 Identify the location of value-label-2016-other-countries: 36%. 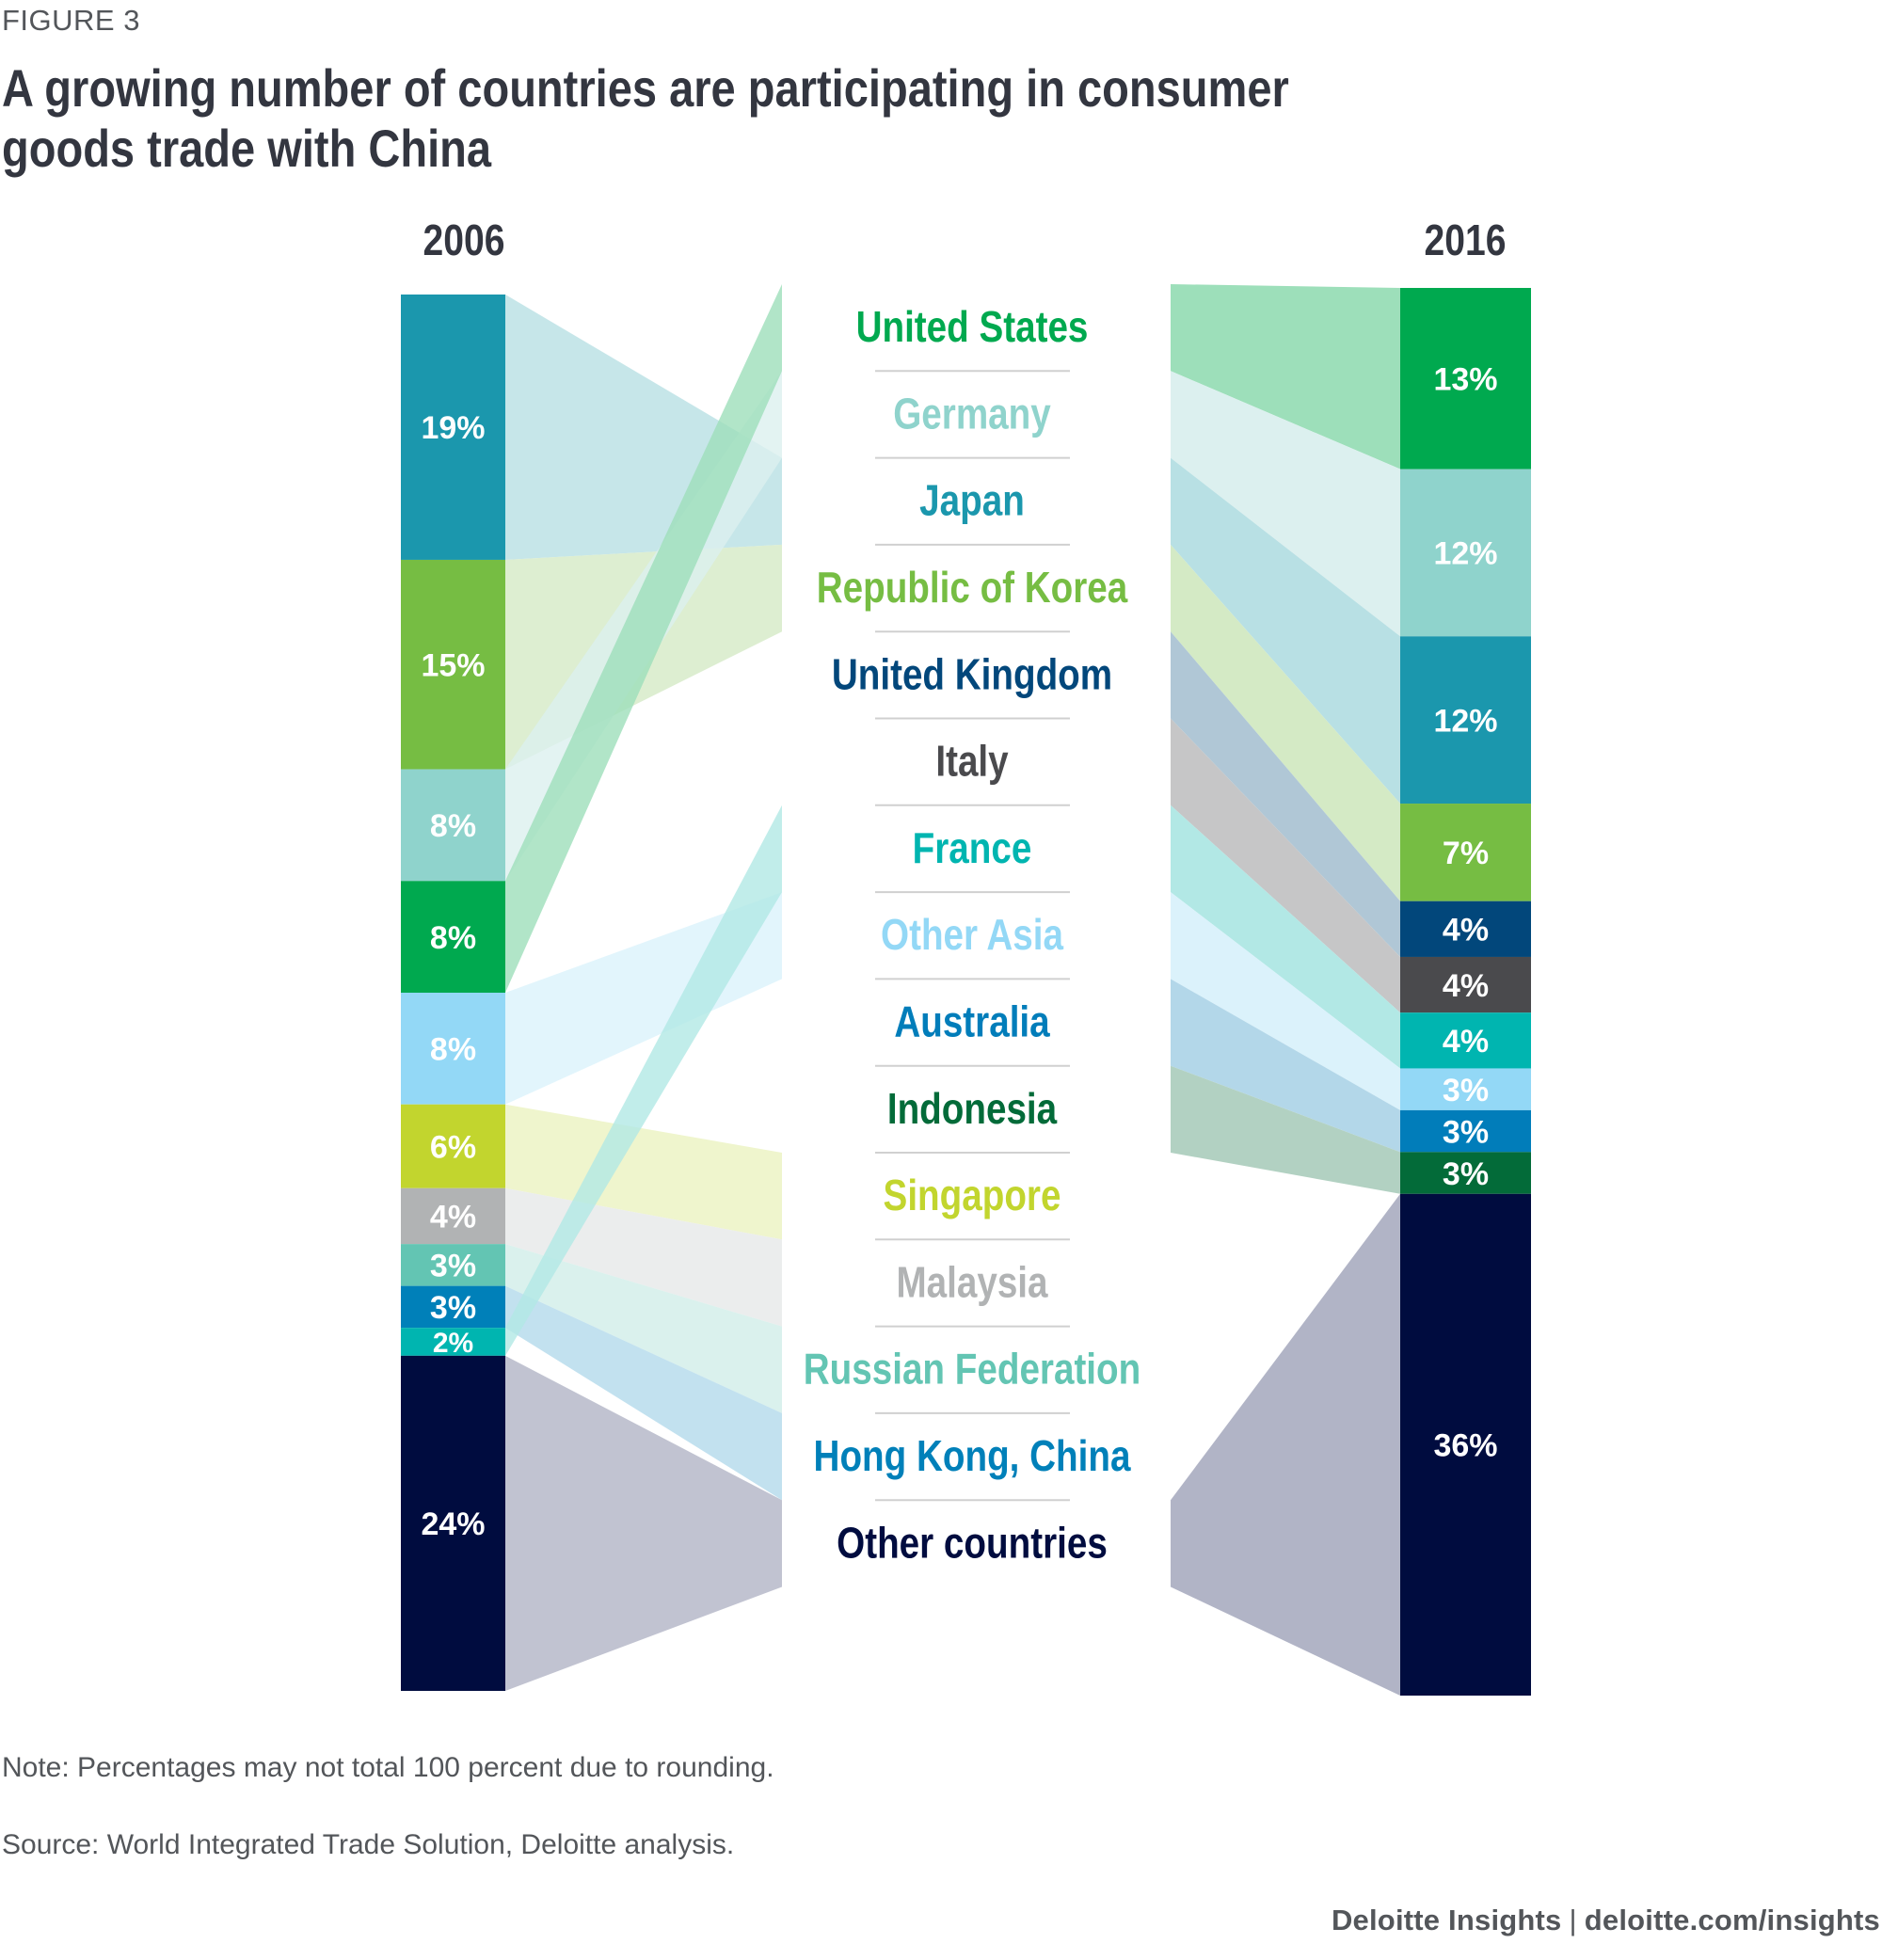
(1465, 1446).